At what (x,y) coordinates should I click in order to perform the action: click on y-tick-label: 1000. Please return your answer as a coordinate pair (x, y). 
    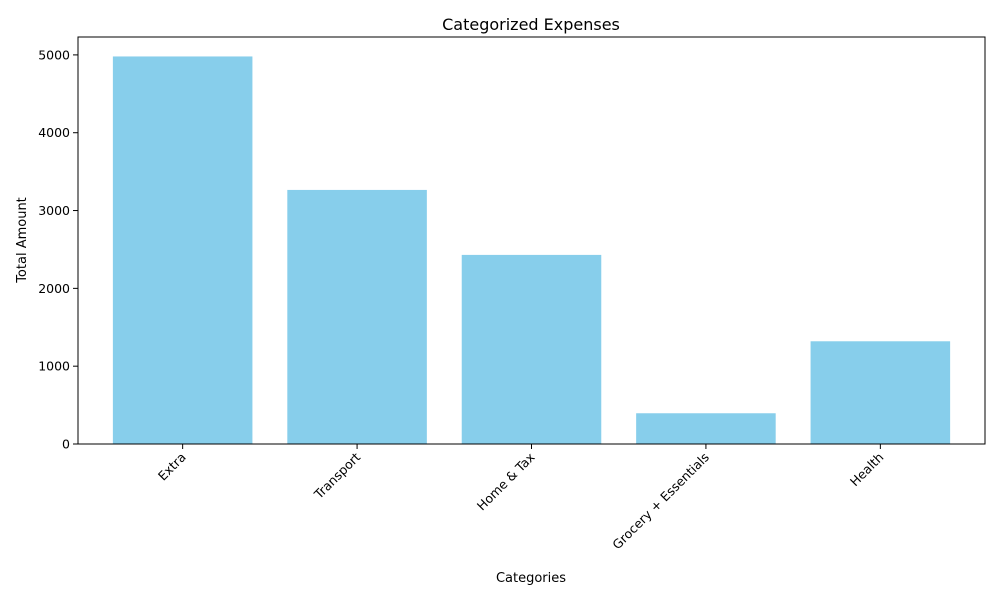
    Looking at the image, I should click on (54, 366).